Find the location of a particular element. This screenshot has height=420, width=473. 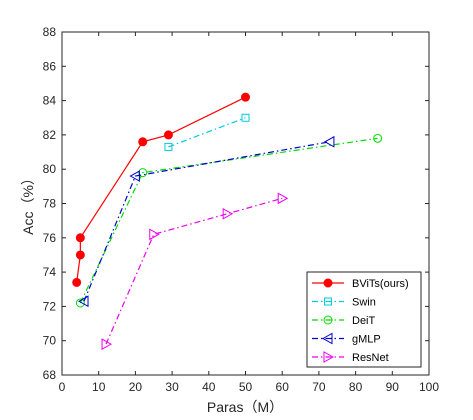

legend-item-swin: Swin is located at coordinates (344, 303).